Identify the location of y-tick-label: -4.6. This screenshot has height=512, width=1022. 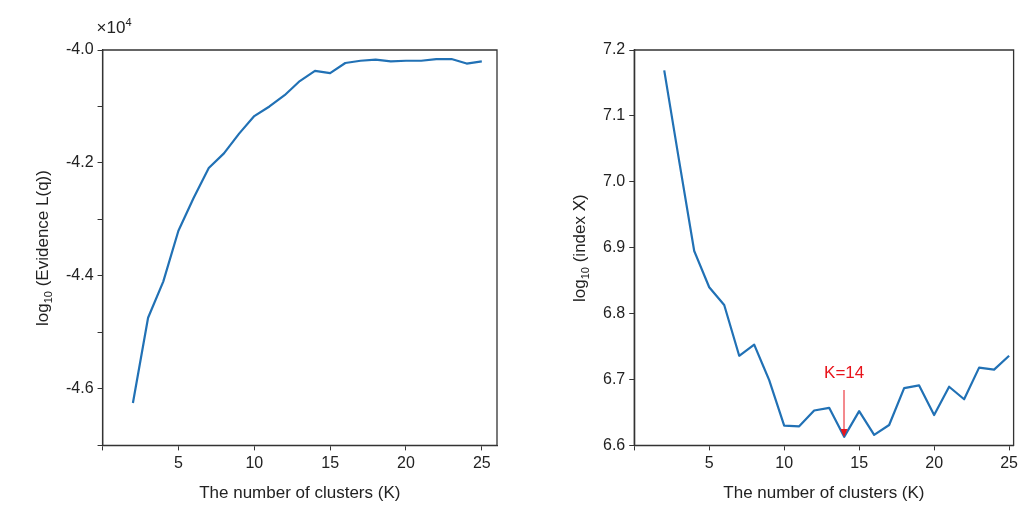
(79, 388).